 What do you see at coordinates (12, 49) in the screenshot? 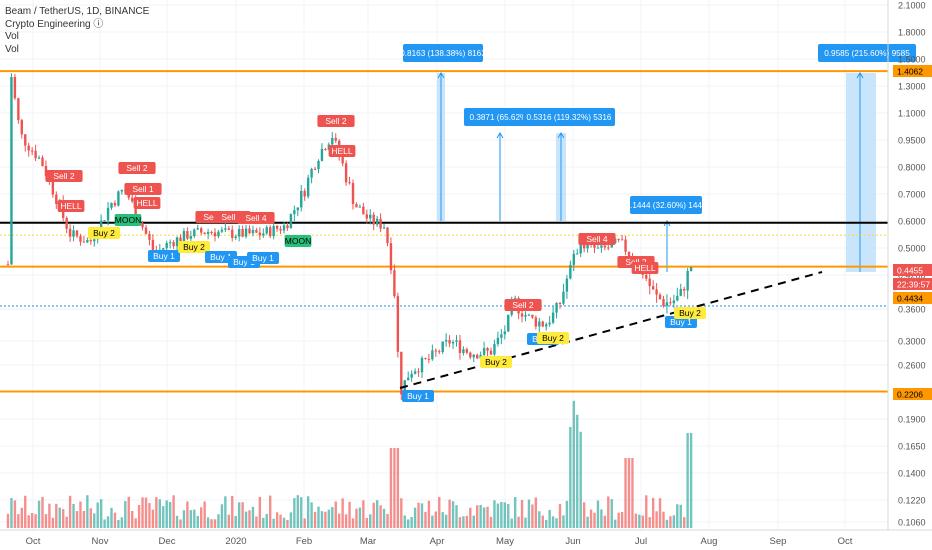
I see `volume-label-2: Vol` at bounding box center [12, 49].